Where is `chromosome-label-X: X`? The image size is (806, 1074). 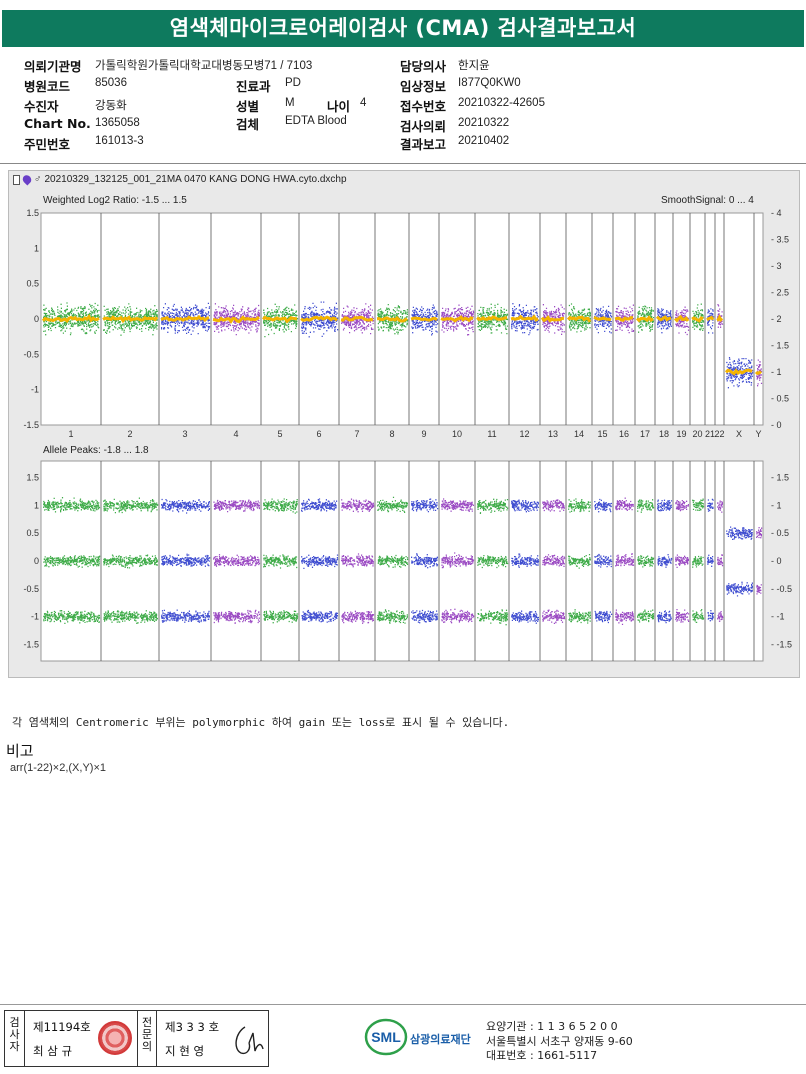 chromosome-label-X: X is located at coordinates (739, 434).